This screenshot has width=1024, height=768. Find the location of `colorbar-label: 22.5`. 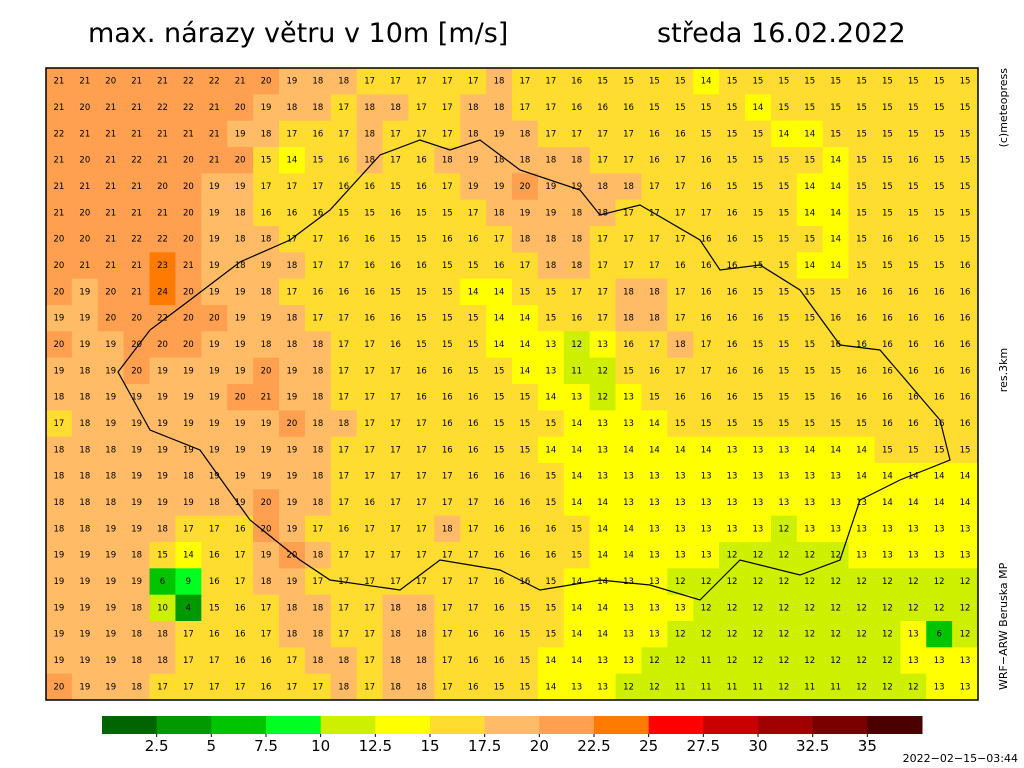

colorbar-label: 22.5 is located at coordinates (593, 746).